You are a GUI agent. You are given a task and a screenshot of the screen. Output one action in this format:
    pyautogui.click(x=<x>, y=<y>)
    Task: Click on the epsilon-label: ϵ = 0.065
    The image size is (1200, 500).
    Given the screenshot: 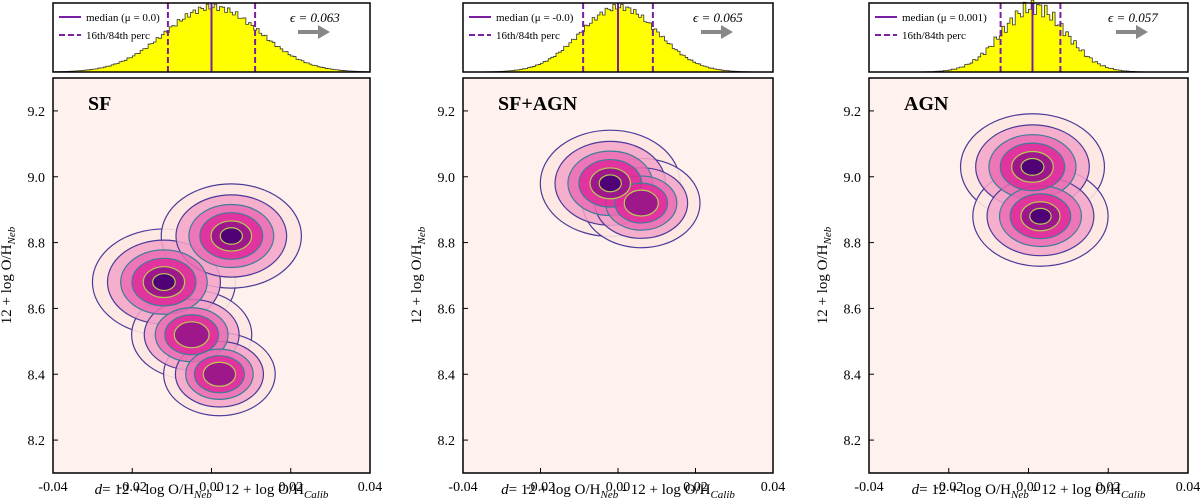 What is the action you would take?
    pyautogui.click(x=718, y=17)
    